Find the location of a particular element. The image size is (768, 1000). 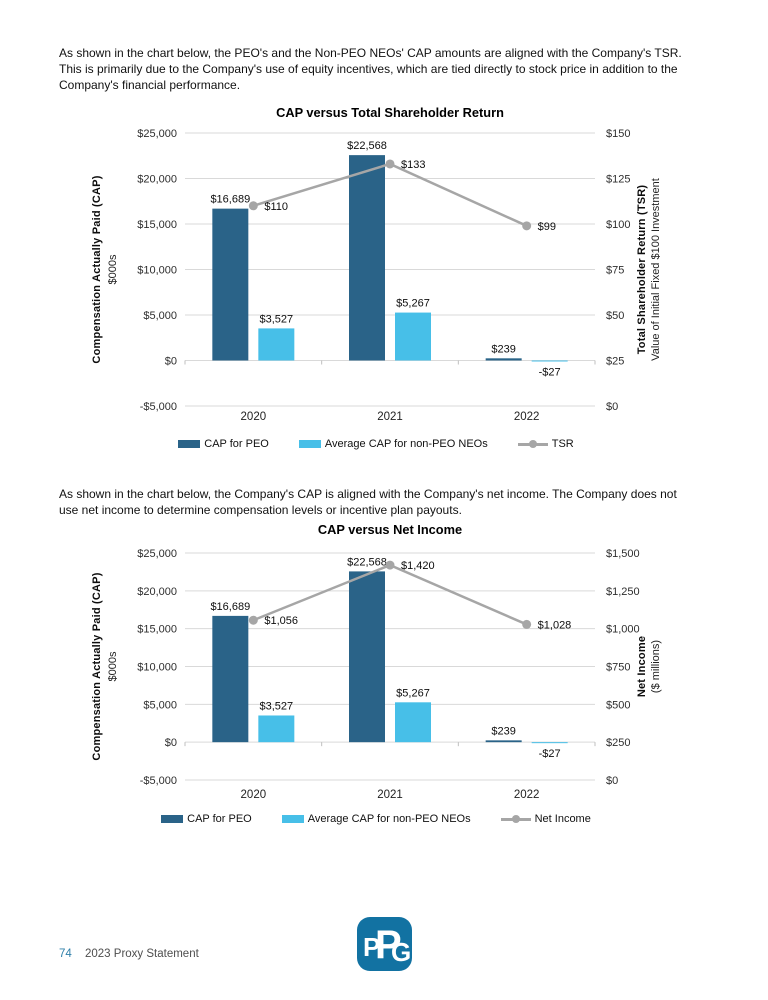

ppg-logo: P P G is located at coordinates (384, 944).